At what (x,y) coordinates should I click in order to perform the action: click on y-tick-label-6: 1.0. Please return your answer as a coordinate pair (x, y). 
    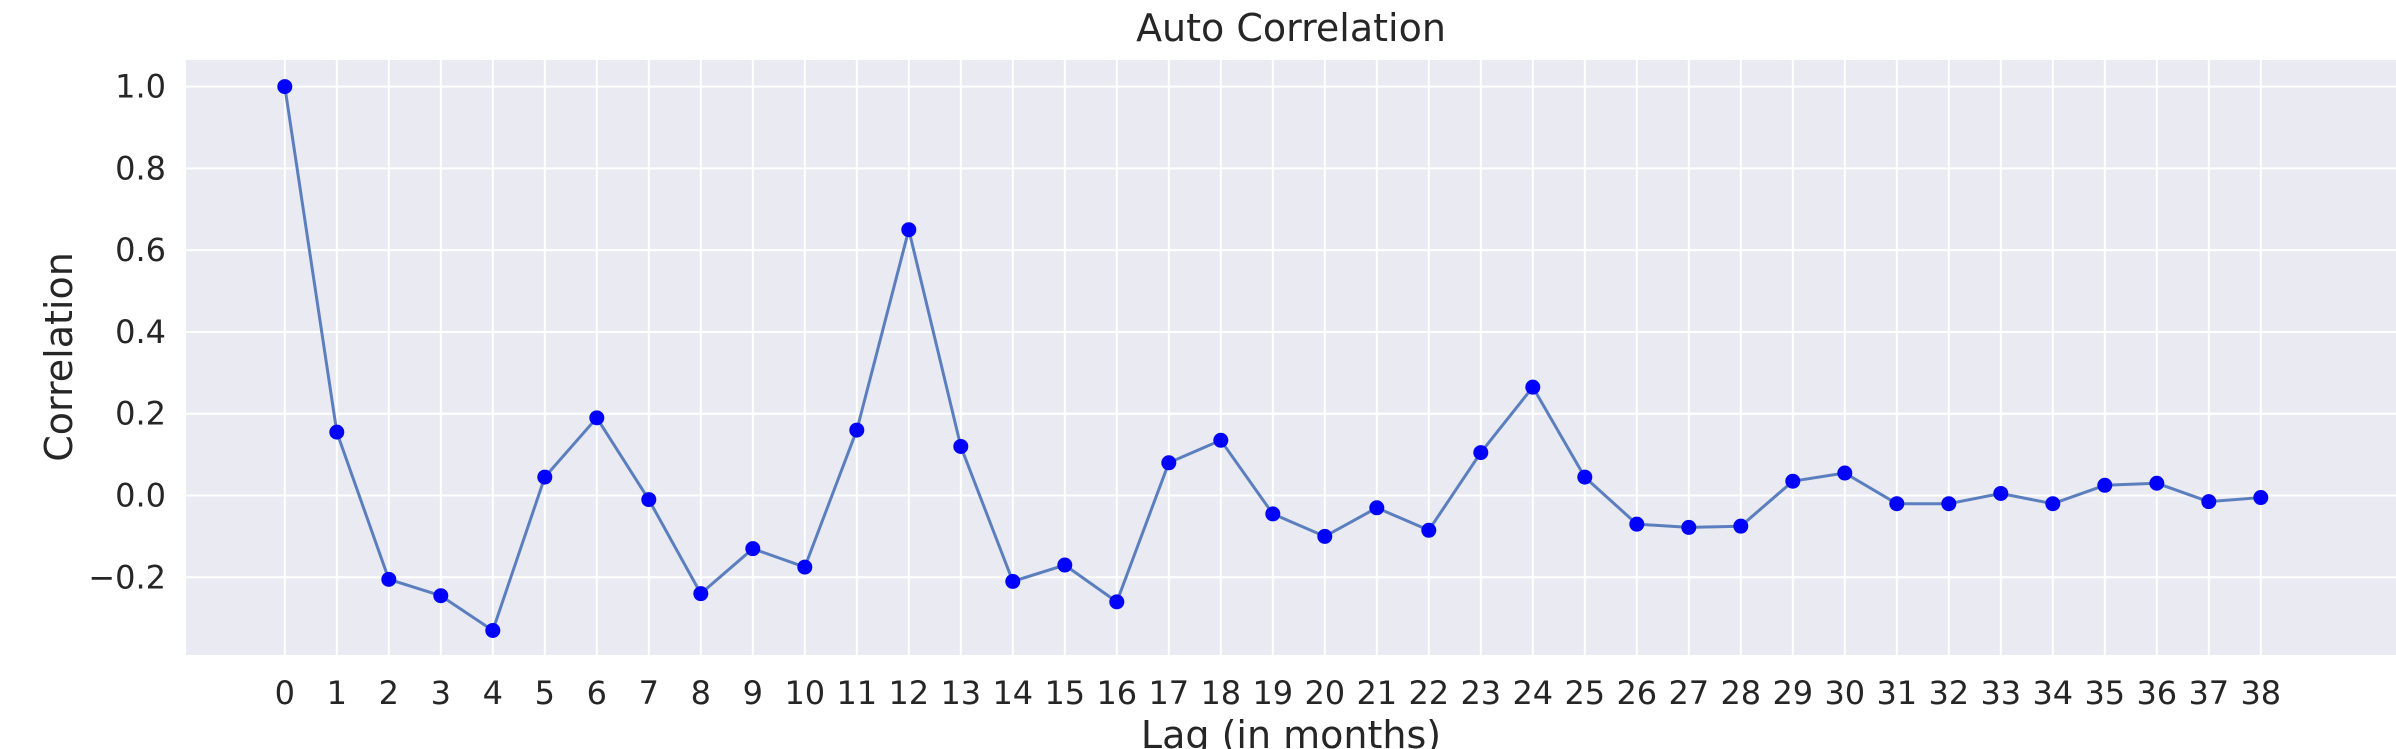
    Looking at the image, I should click on (140, 87).